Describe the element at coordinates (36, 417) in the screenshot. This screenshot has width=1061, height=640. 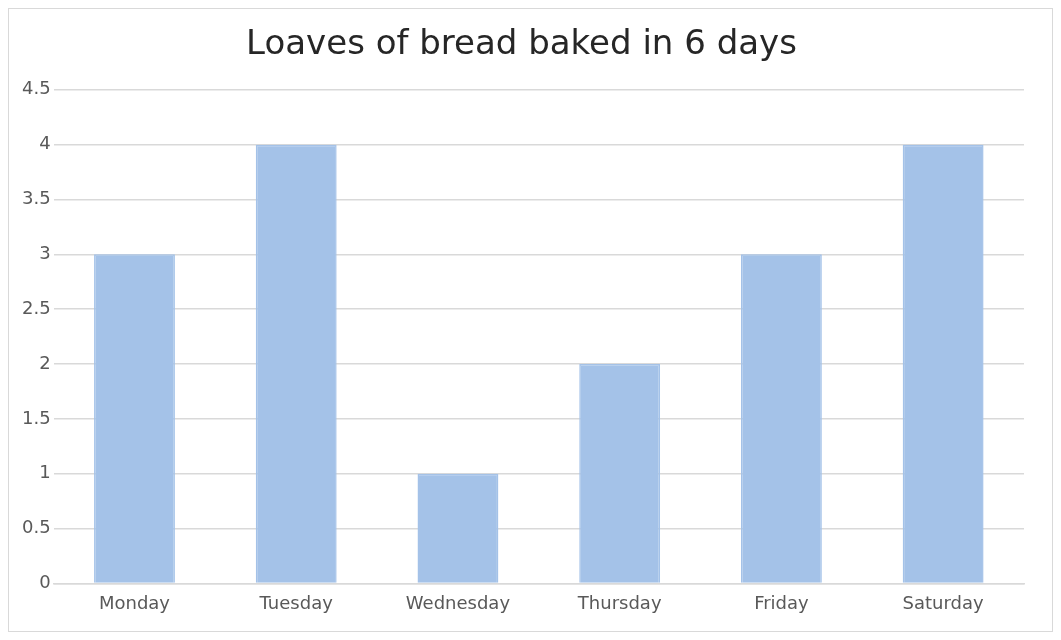
I see `y-tick-label: 1.5` at that location.